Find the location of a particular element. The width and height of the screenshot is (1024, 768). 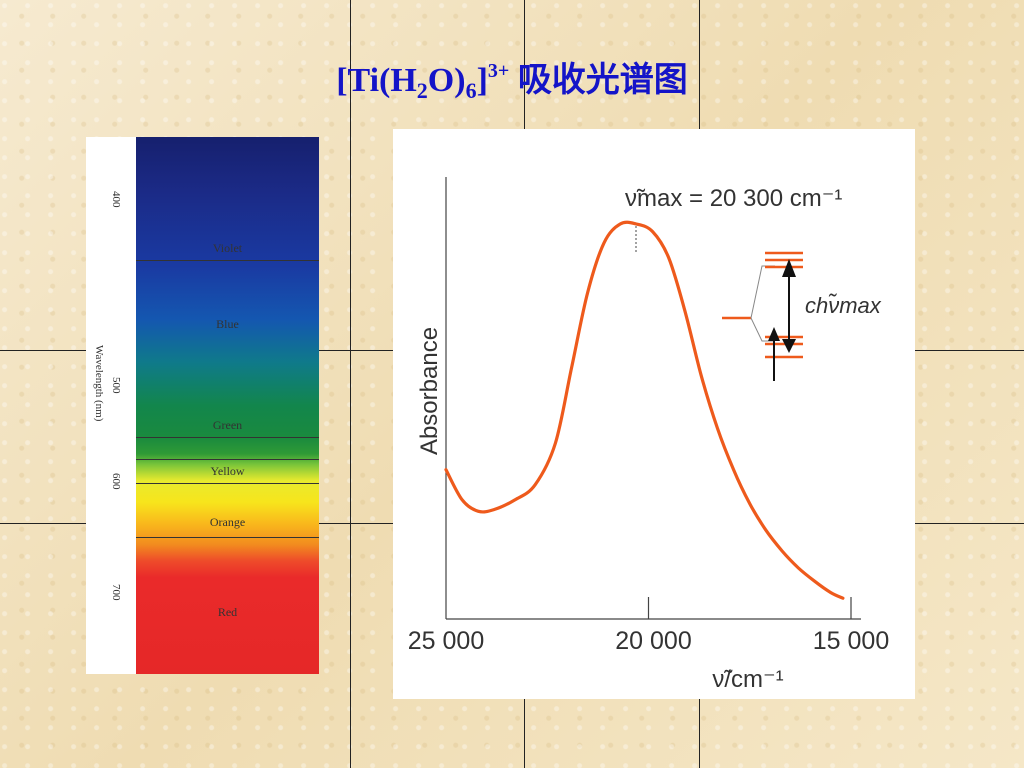

wavelength-tick-500: 500 is located at coordinates (116, 385).